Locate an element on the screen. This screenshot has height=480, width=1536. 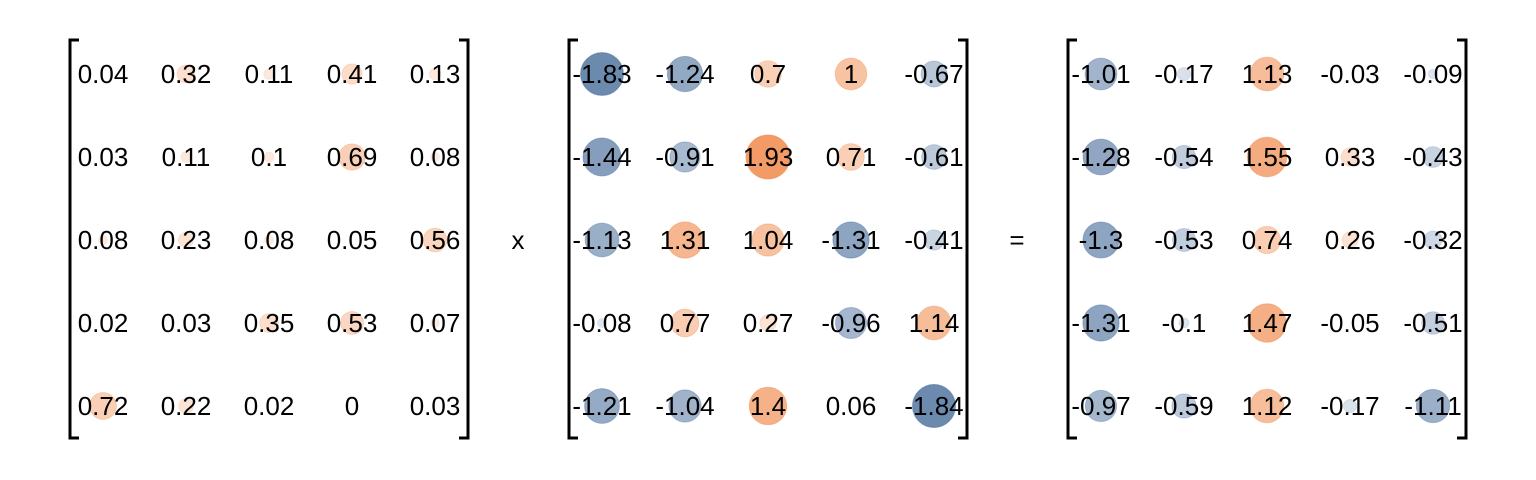
matrix-b-cell: 1.04 is located at coordinates (768, 240).